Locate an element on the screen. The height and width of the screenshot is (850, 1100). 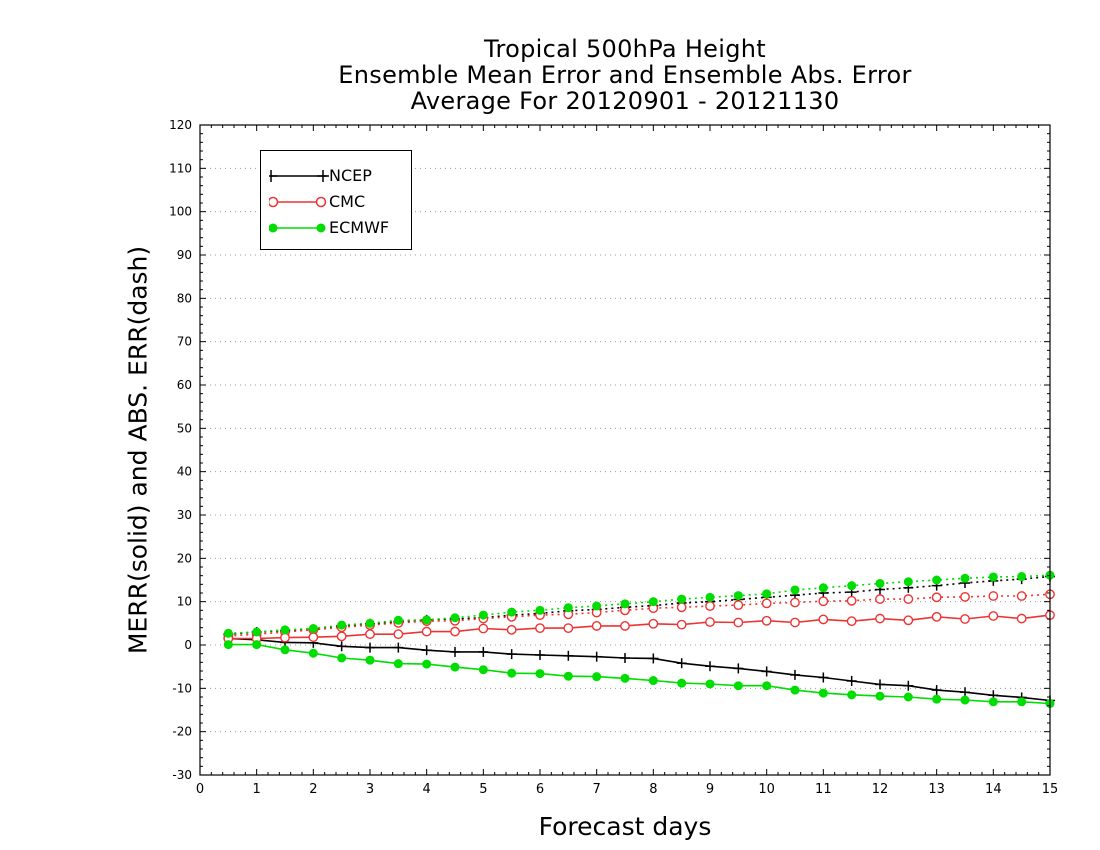
x-tick-label: 5 is located at coordinates (483, 789).